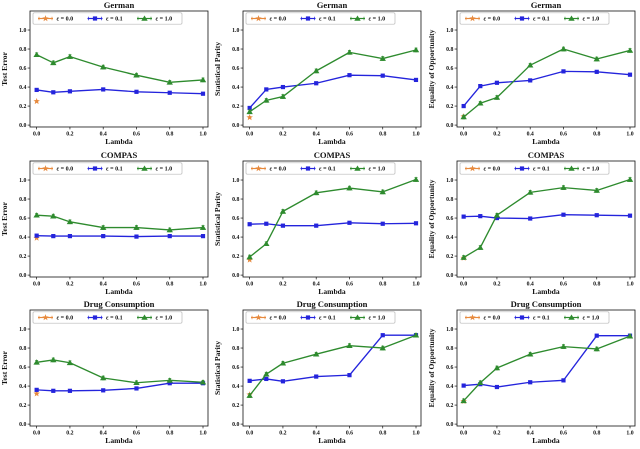 This screenshot has width=640, height=449. Describe the element at coordinates (431, 218) in the screenshot. I see `y-axis-label: Equality of Opportunity` at that location.